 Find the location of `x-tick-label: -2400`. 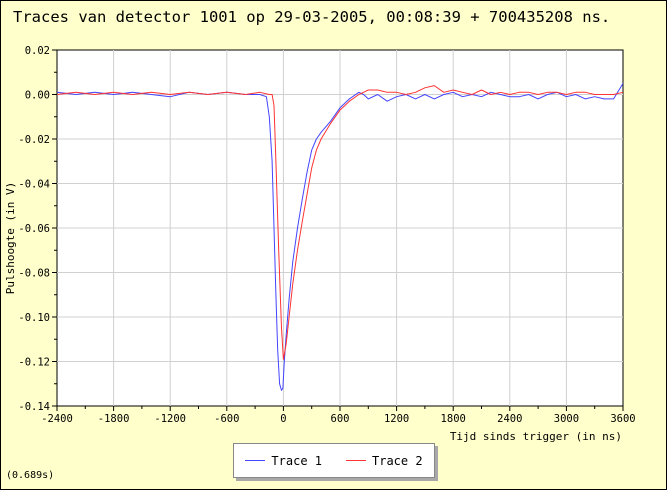

x-tick-label: -2400 is located at coordinates (57, 419).